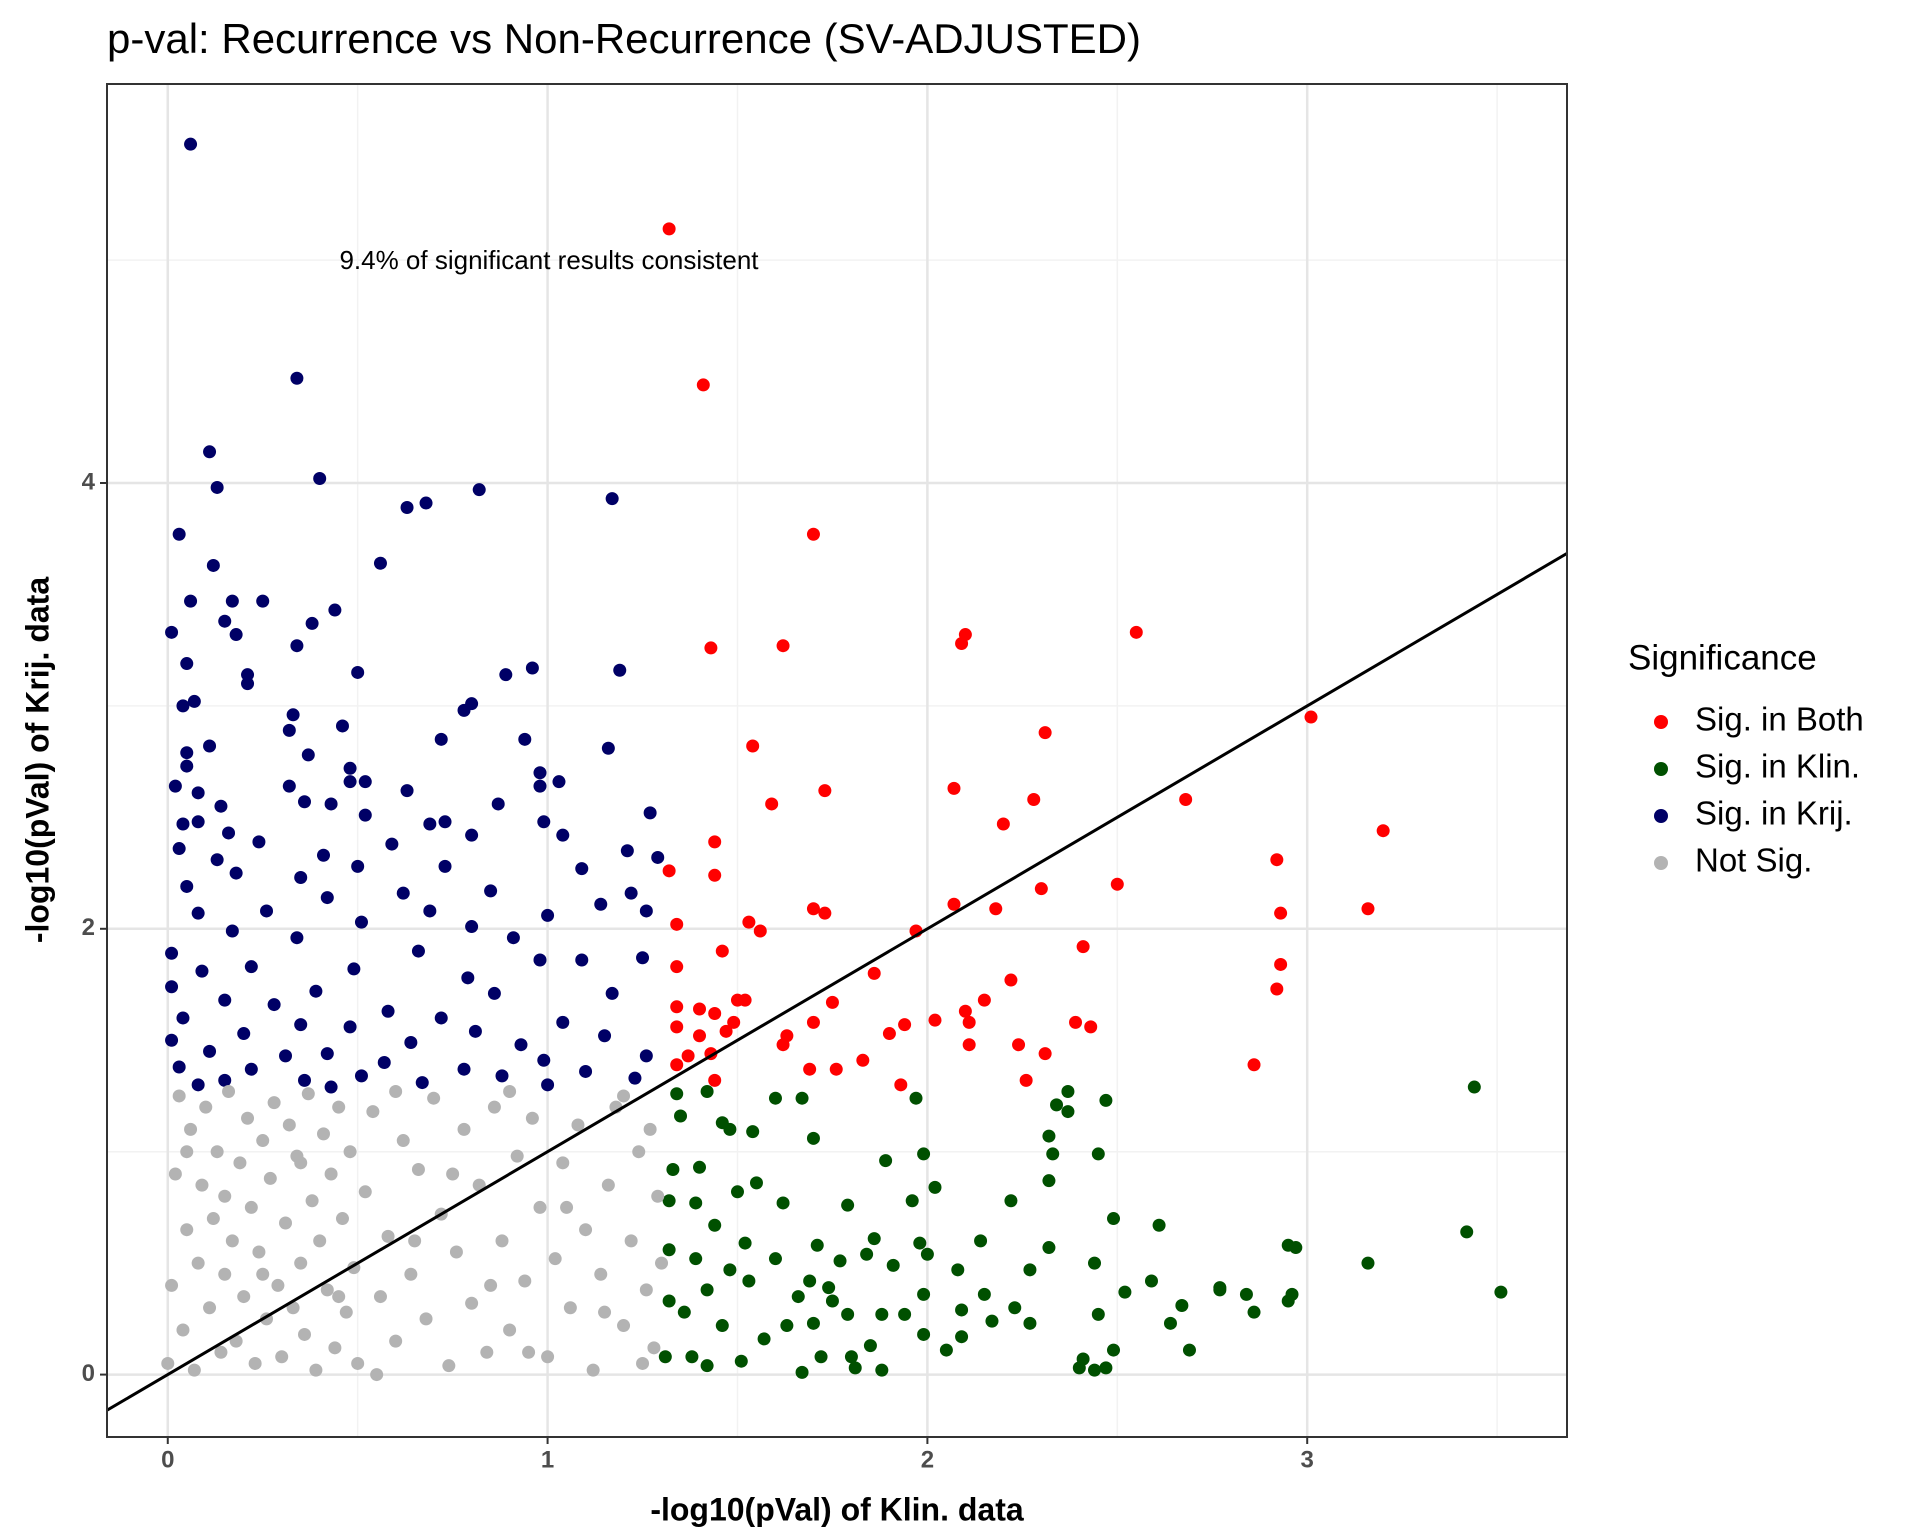 The width and height of the screenshot is (1920, 1536). I want to click on y-tick-label: 4, so click(89, 481).